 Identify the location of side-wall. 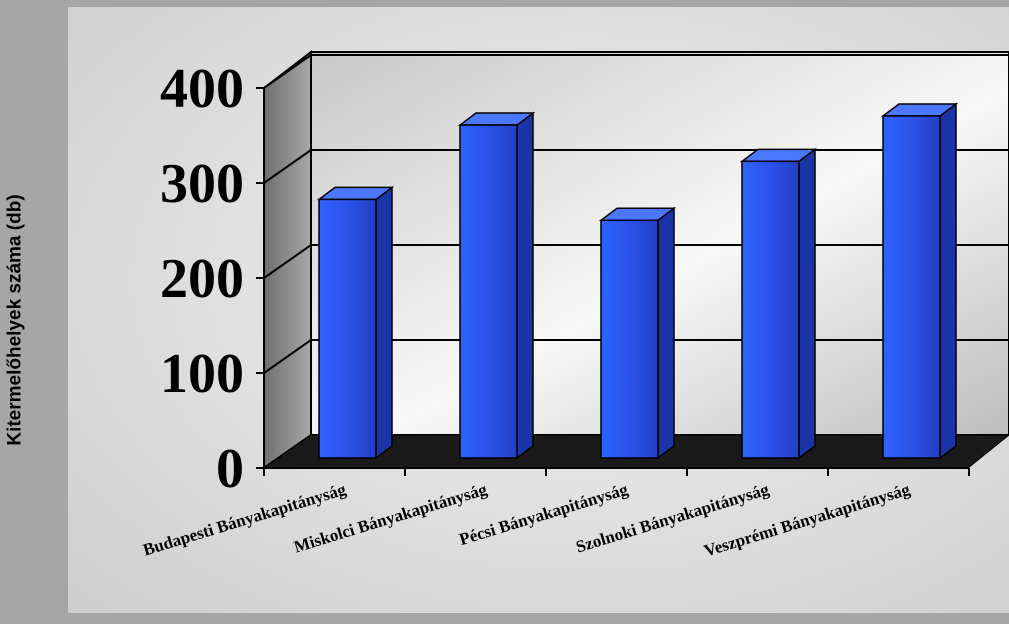
(287, 259).